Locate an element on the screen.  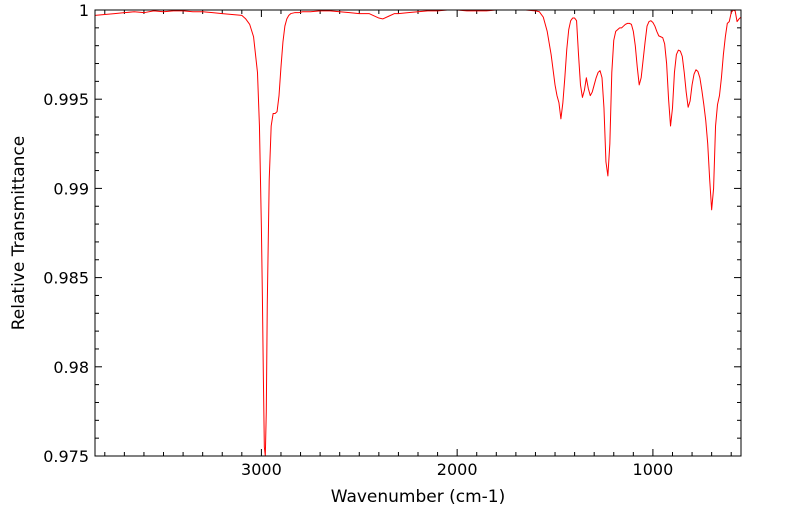
y-tick-label: 1 is located at coordinates (84, 10).